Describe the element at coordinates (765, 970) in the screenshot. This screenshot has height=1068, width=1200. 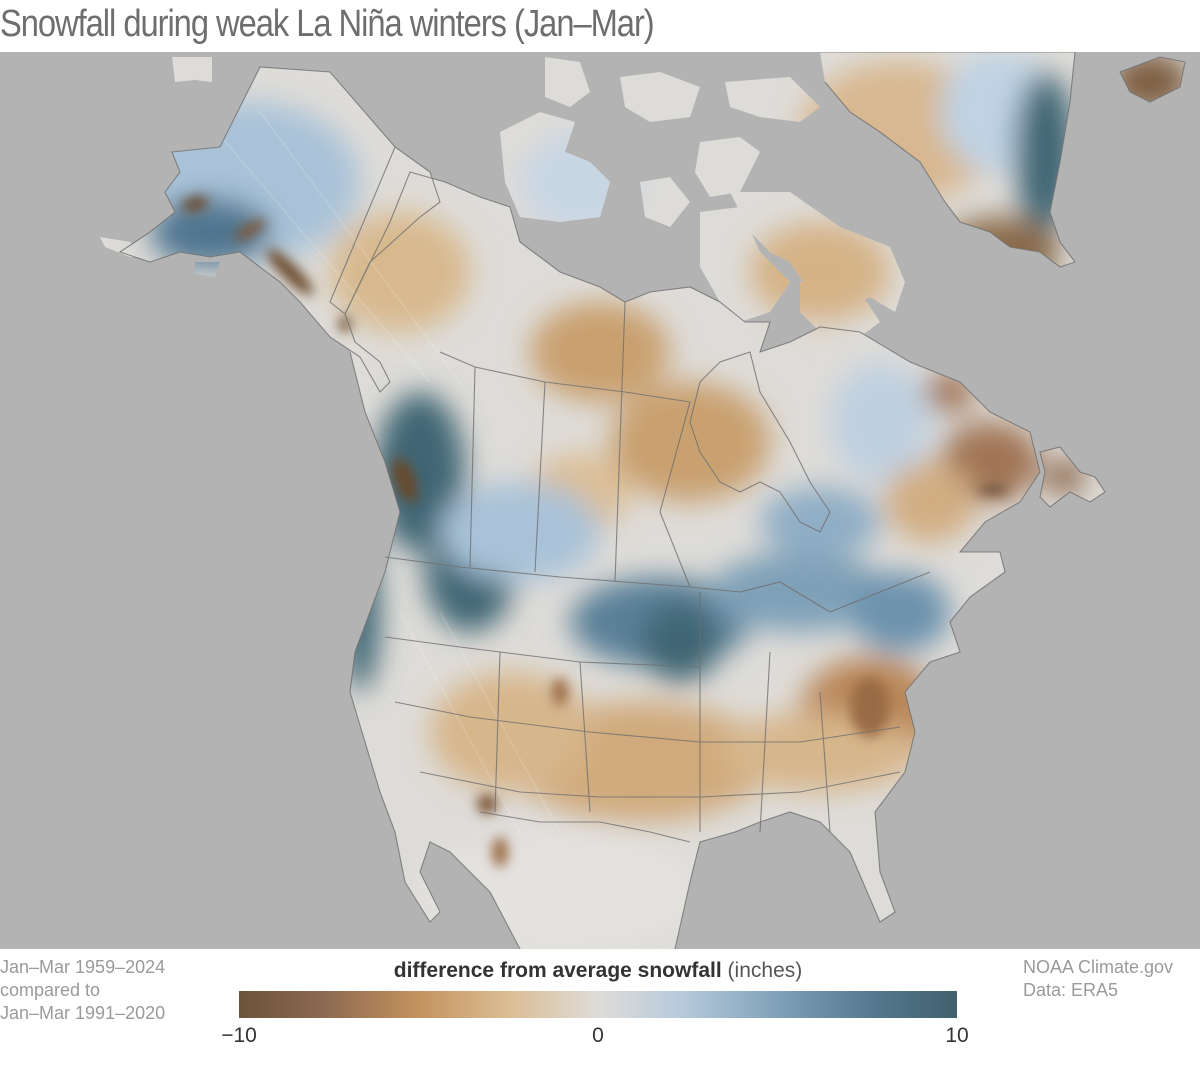
I see `legend-title-unit: (inches)` at that location.